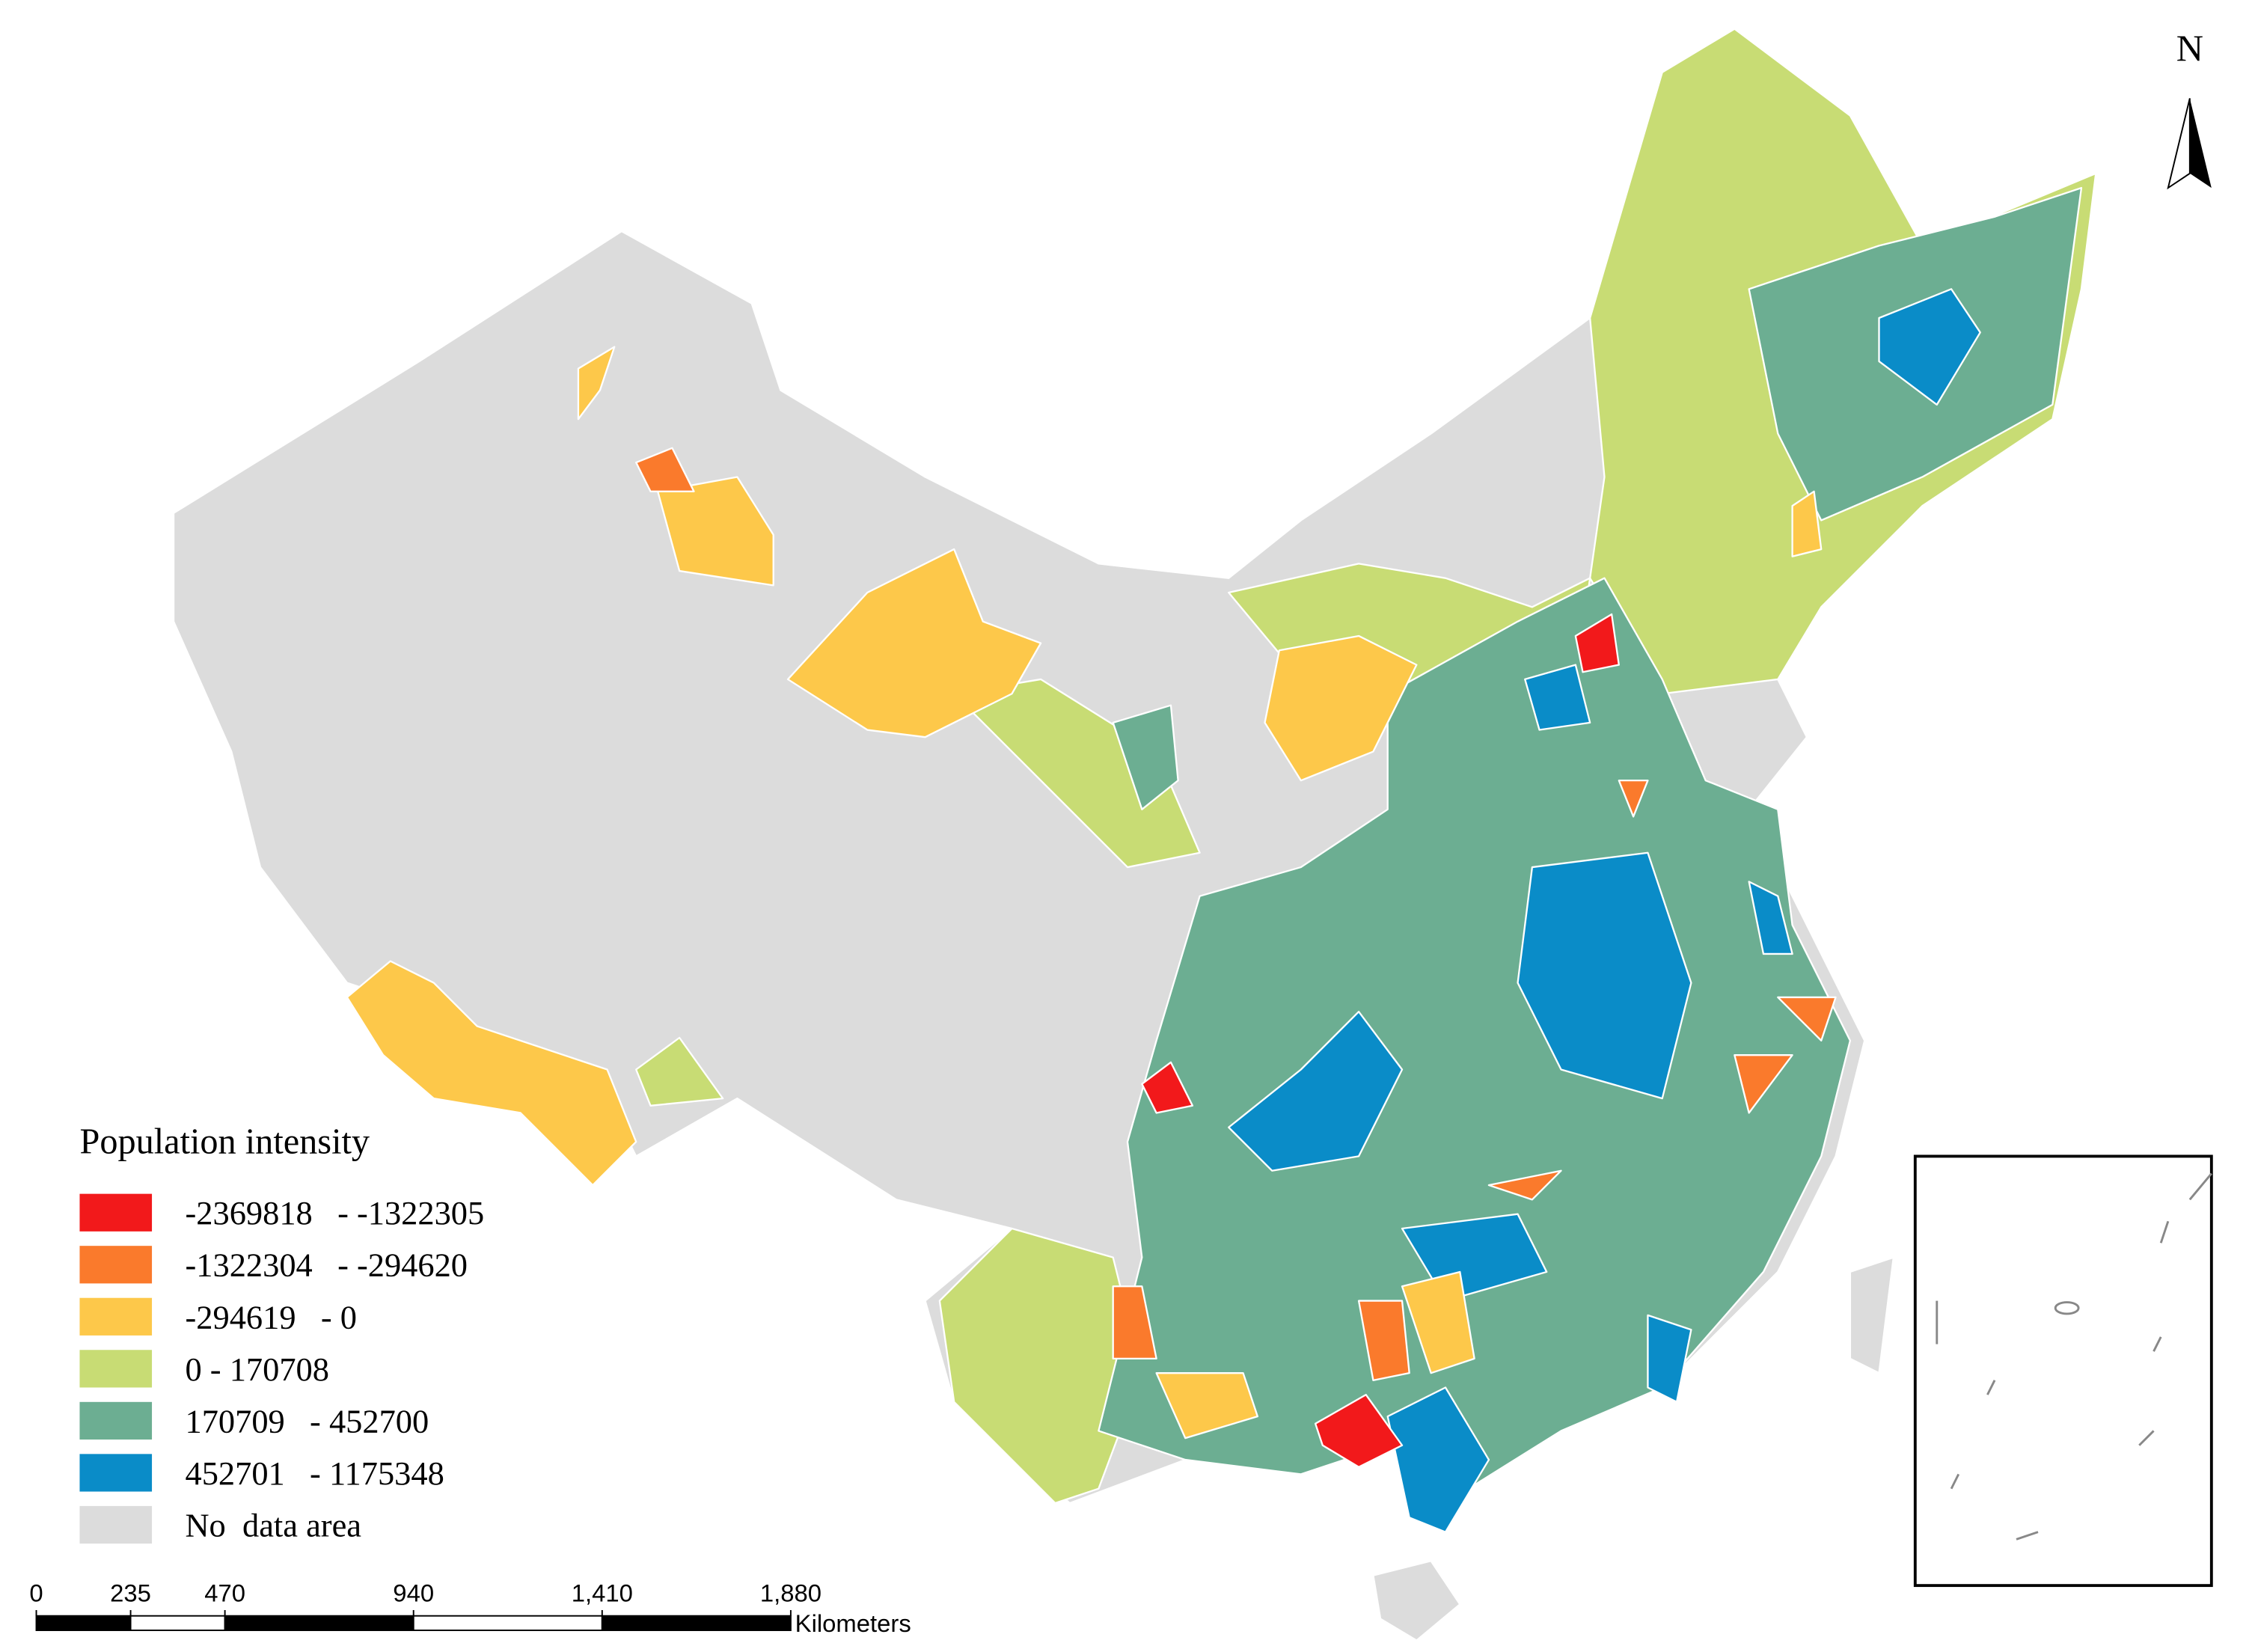  What do you see at coordinates (603, 1592) in the screenshot?
I see `scale-tick-label: 1,410` at bounding box center [603, 1592].